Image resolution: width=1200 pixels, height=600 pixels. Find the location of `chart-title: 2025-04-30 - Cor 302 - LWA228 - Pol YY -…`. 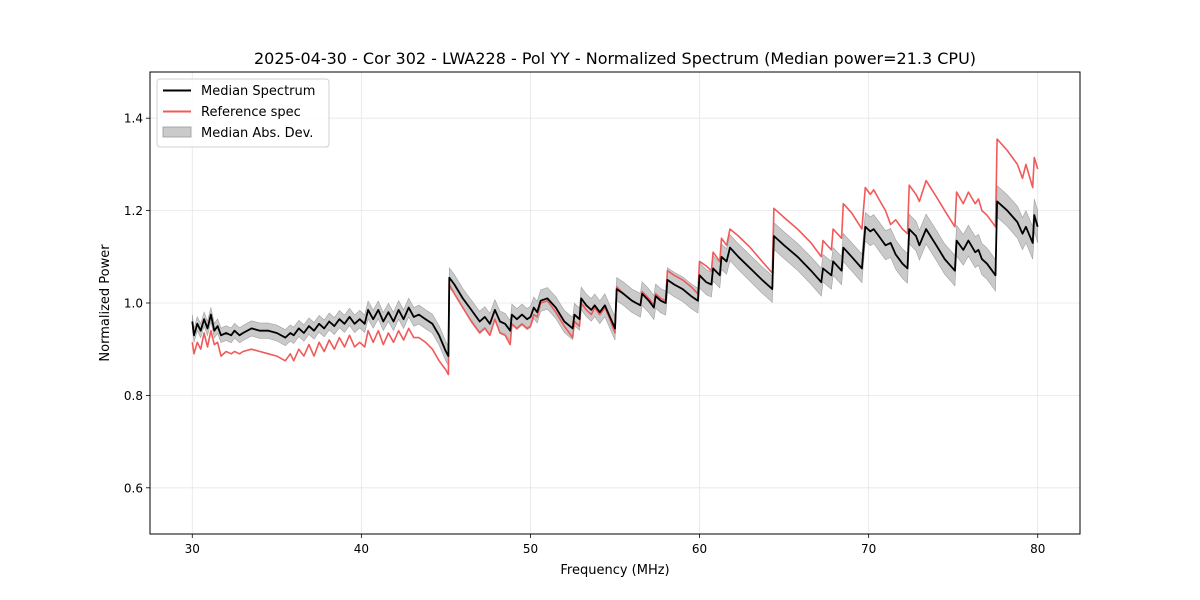

chart-title: 2025-04-30 - Cor 302 - LWA228 - Pol YY -… is located at coordinates (615, 58).